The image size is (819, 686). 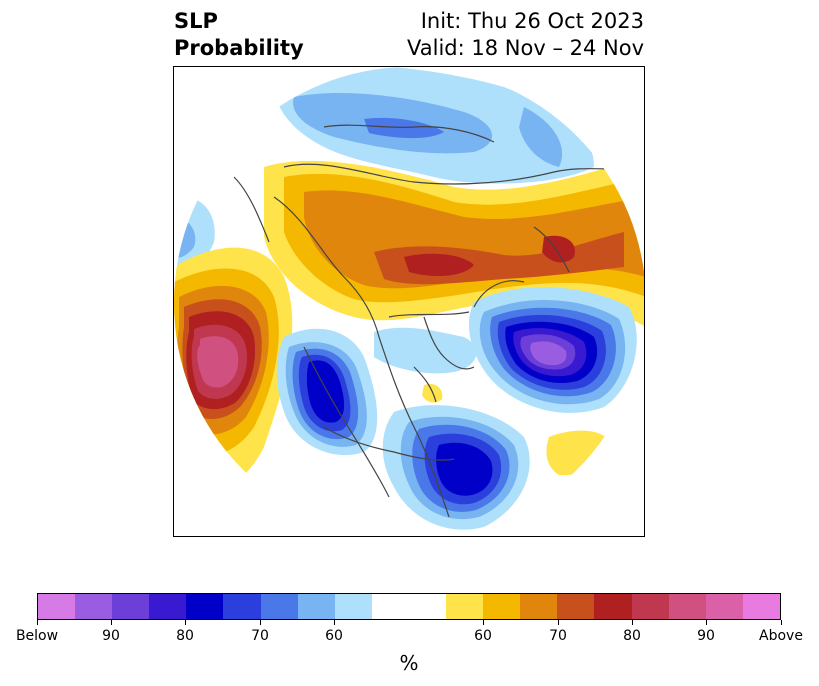 I want to click on arctic-below-east, so click(x=541, y=137).